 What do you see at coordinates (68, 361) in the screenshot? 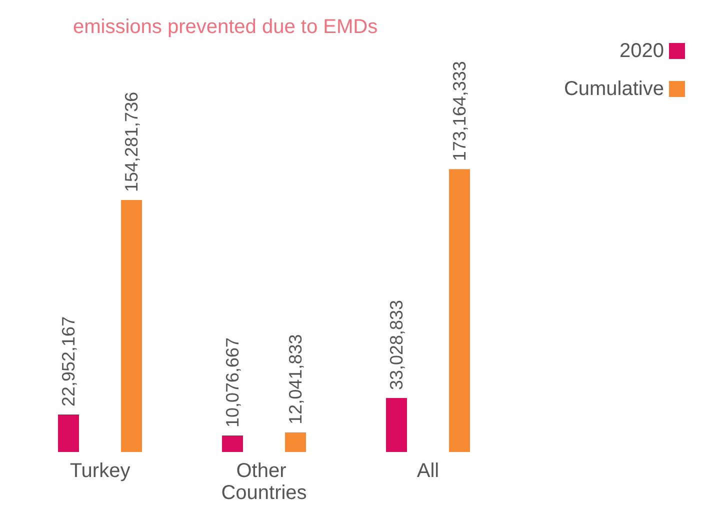
I see `data-label: 22,952,167` at bounding box center [68, 361].